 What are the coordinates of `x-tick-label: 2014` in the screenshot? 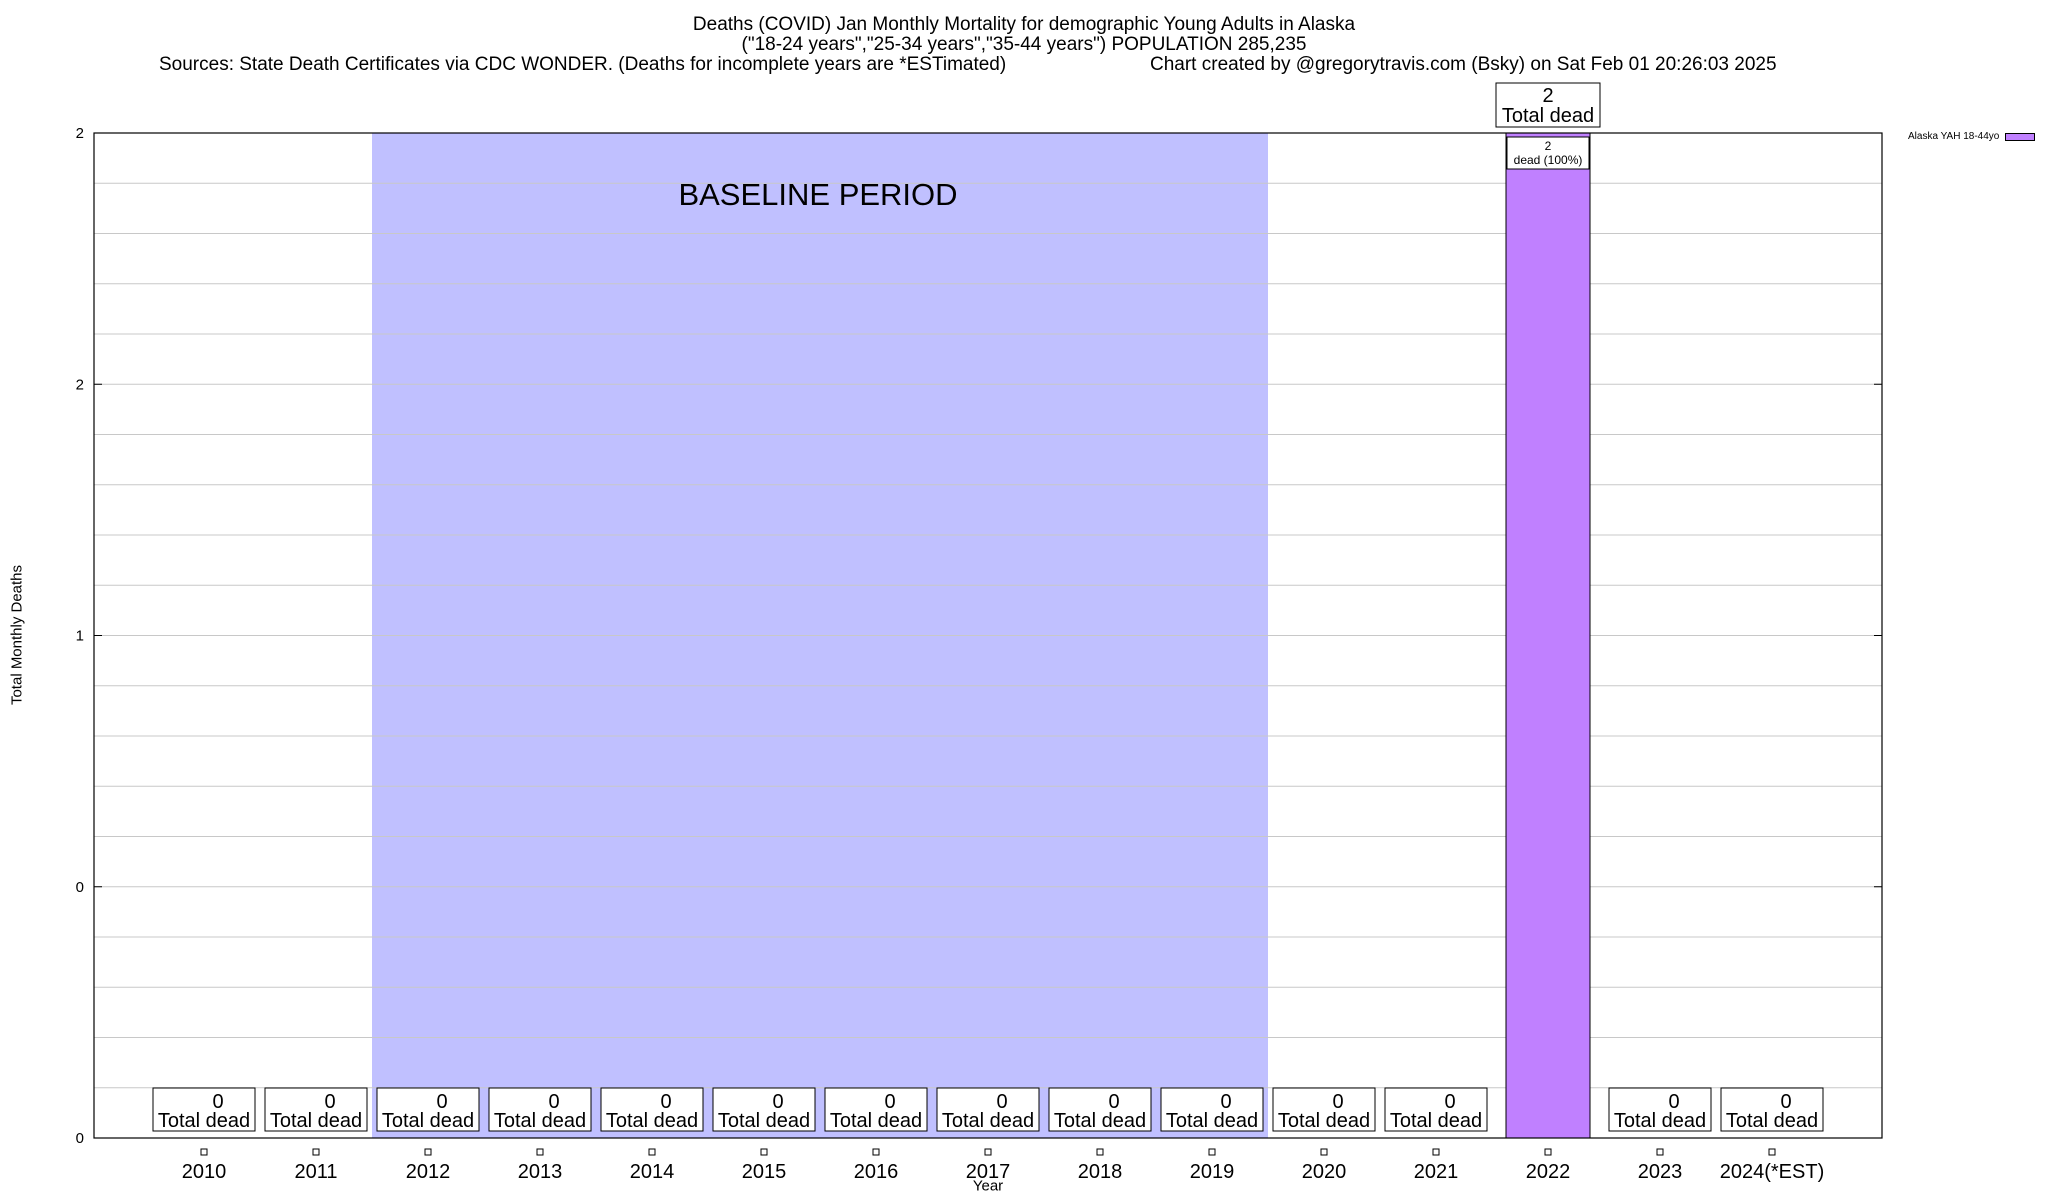 It's located at (652, 1172).